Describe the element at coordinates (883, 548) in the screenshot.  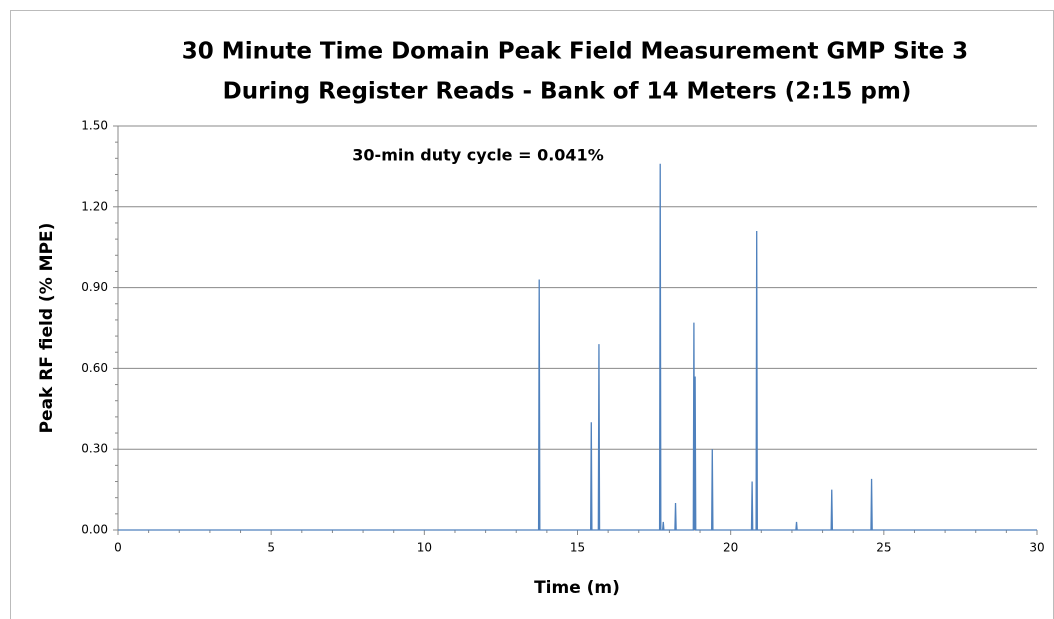
I see `x-tick-label: 25` at that location.